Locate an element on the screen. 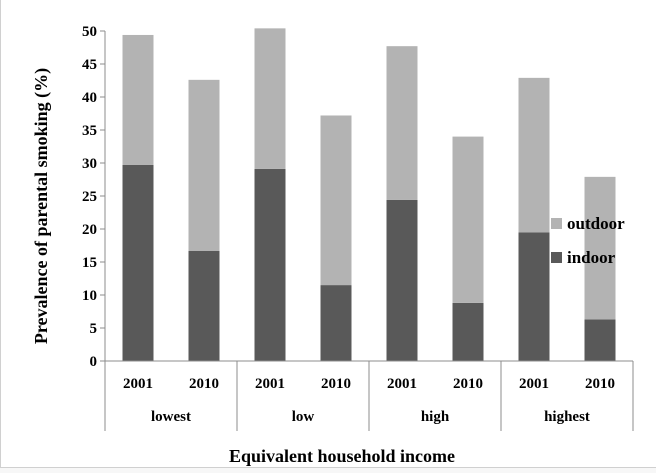  y-tick-label: 5 is located at coordinates (94, 329).